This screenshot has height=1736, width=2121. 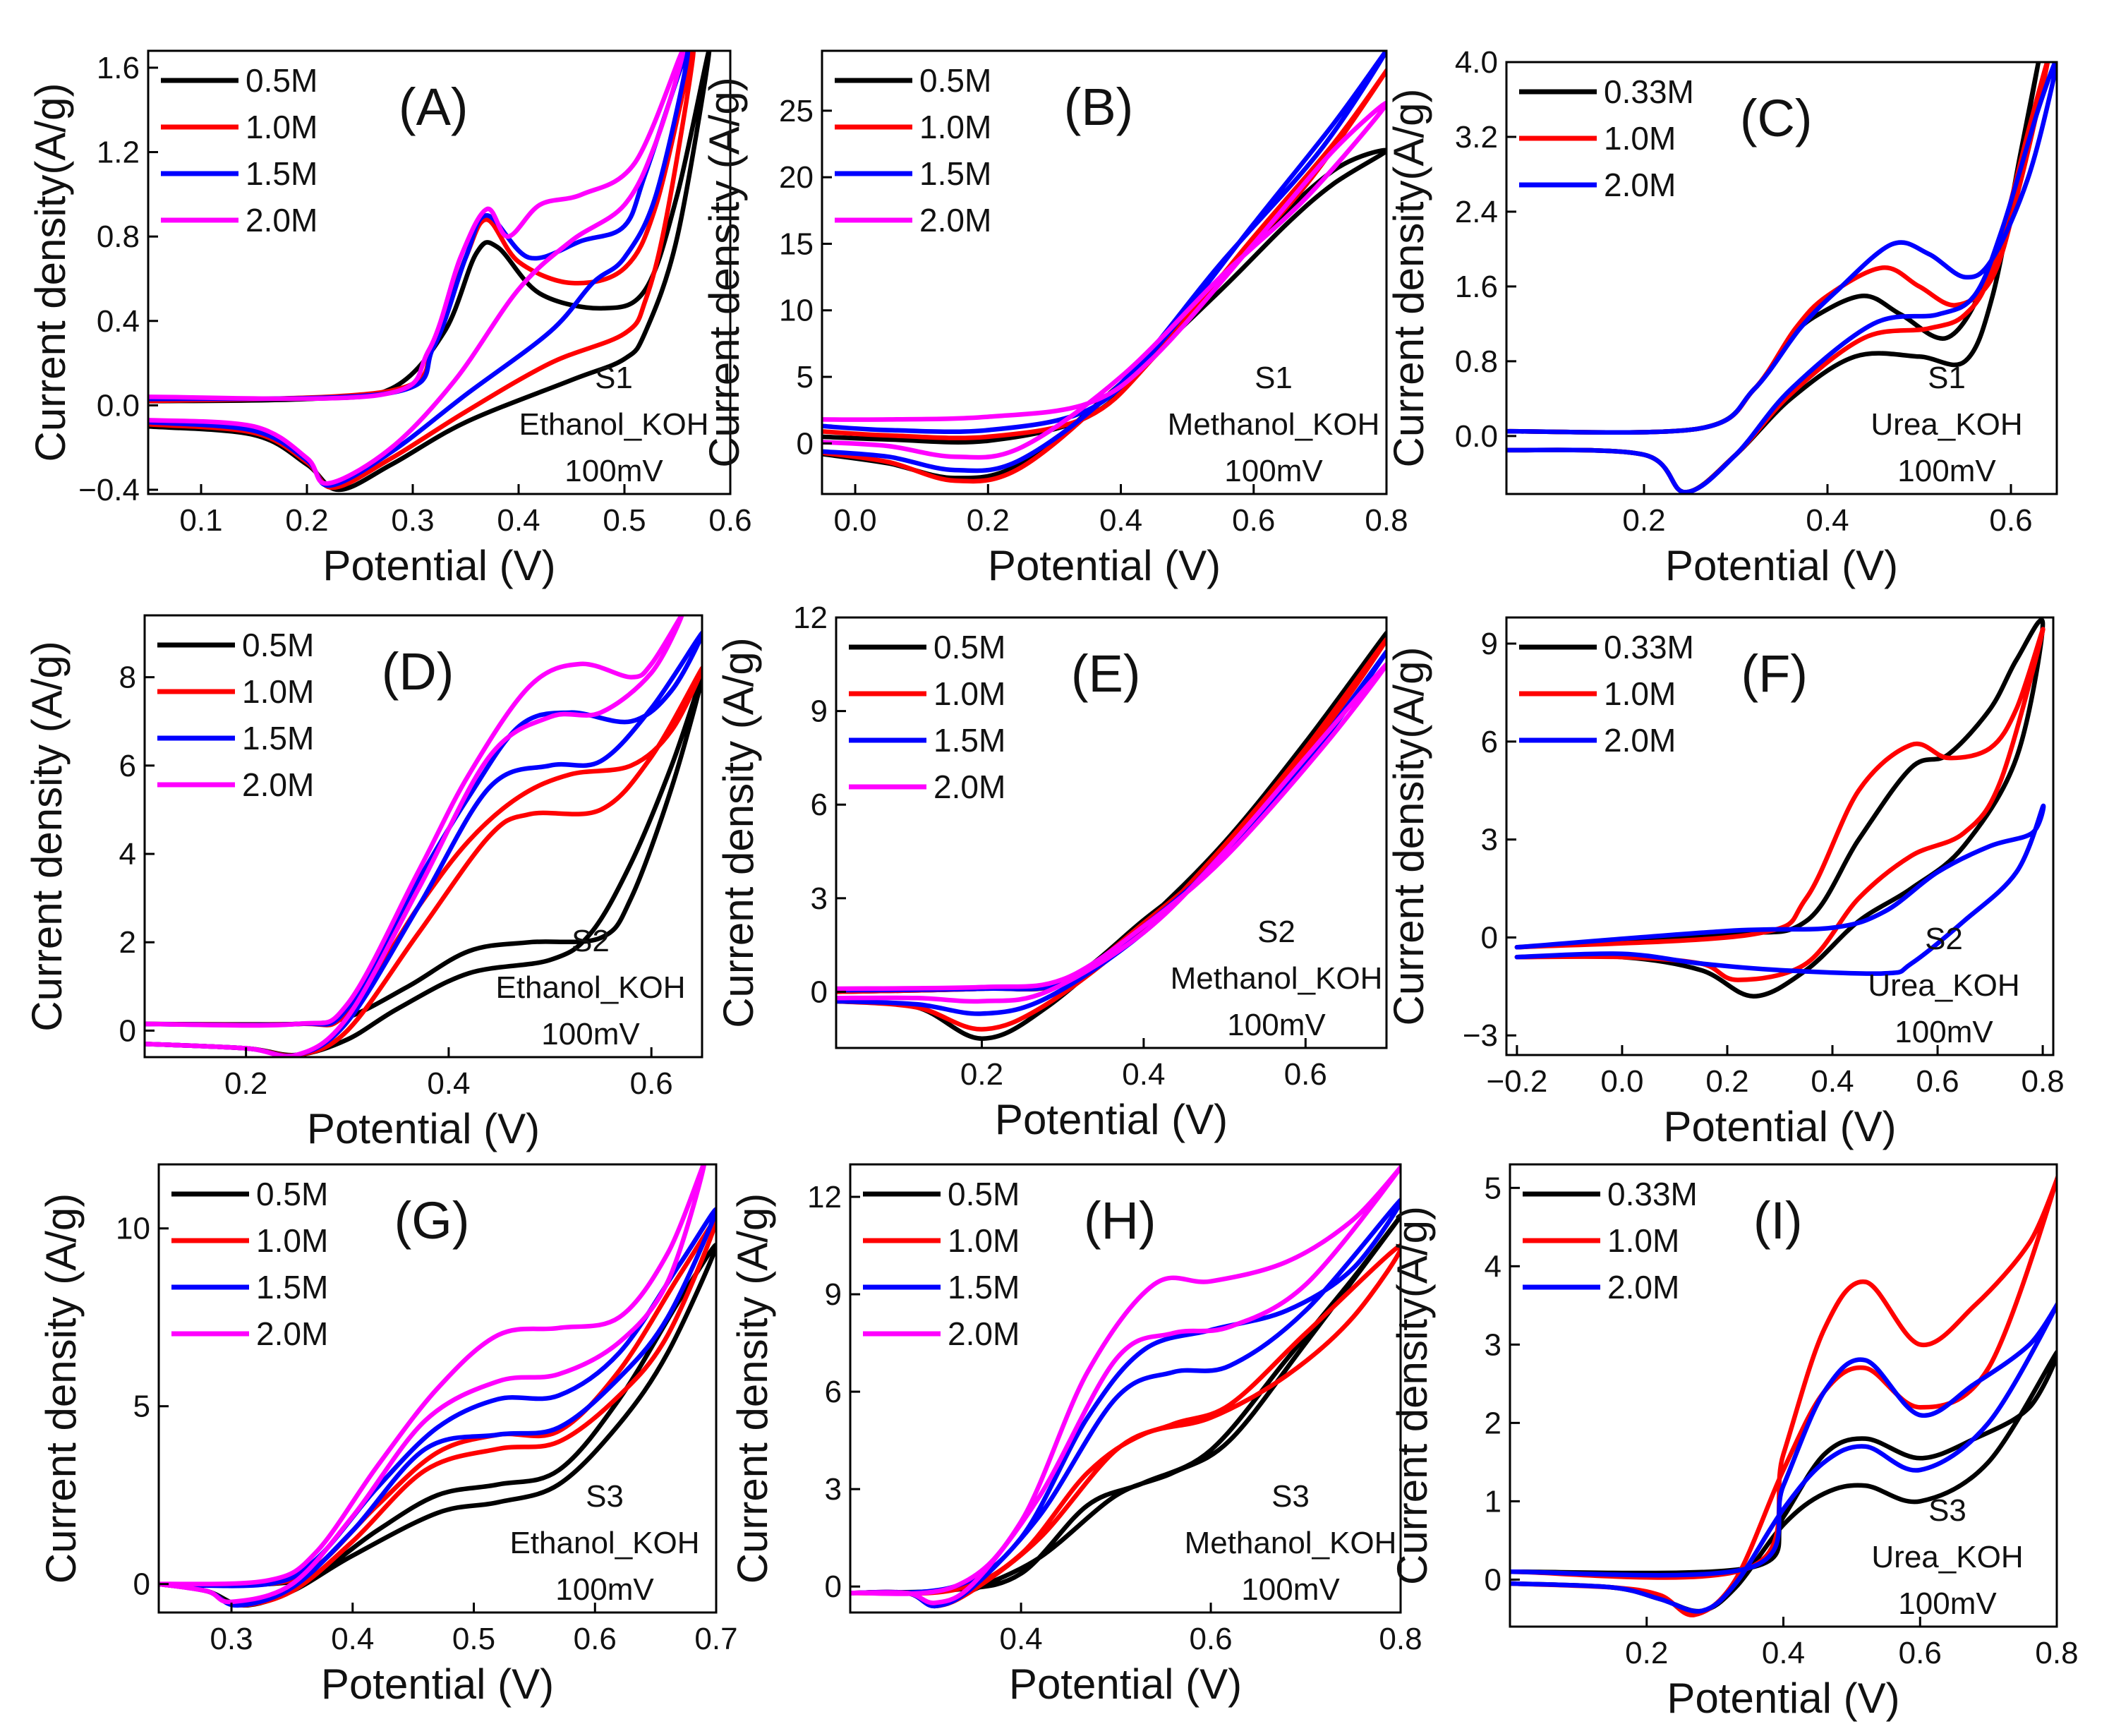 What do you see at coordinates (1516, 1081) in the screenshot?
I see `x-tick-label: −0.2` at bounding box center [1516, 1081].